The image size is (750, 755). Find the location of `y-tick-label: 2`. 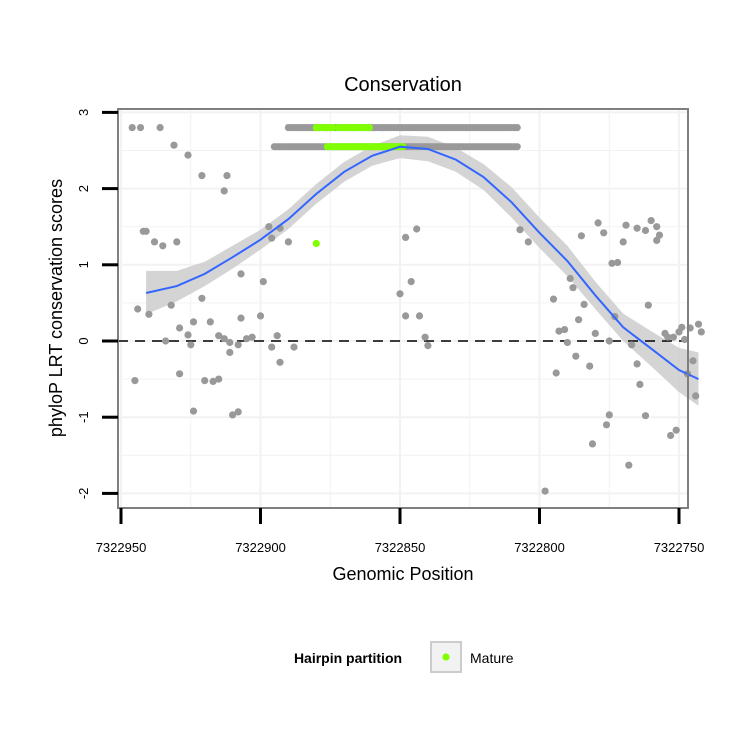

y-tick-label: 2 is located at coordinates (83, 188).